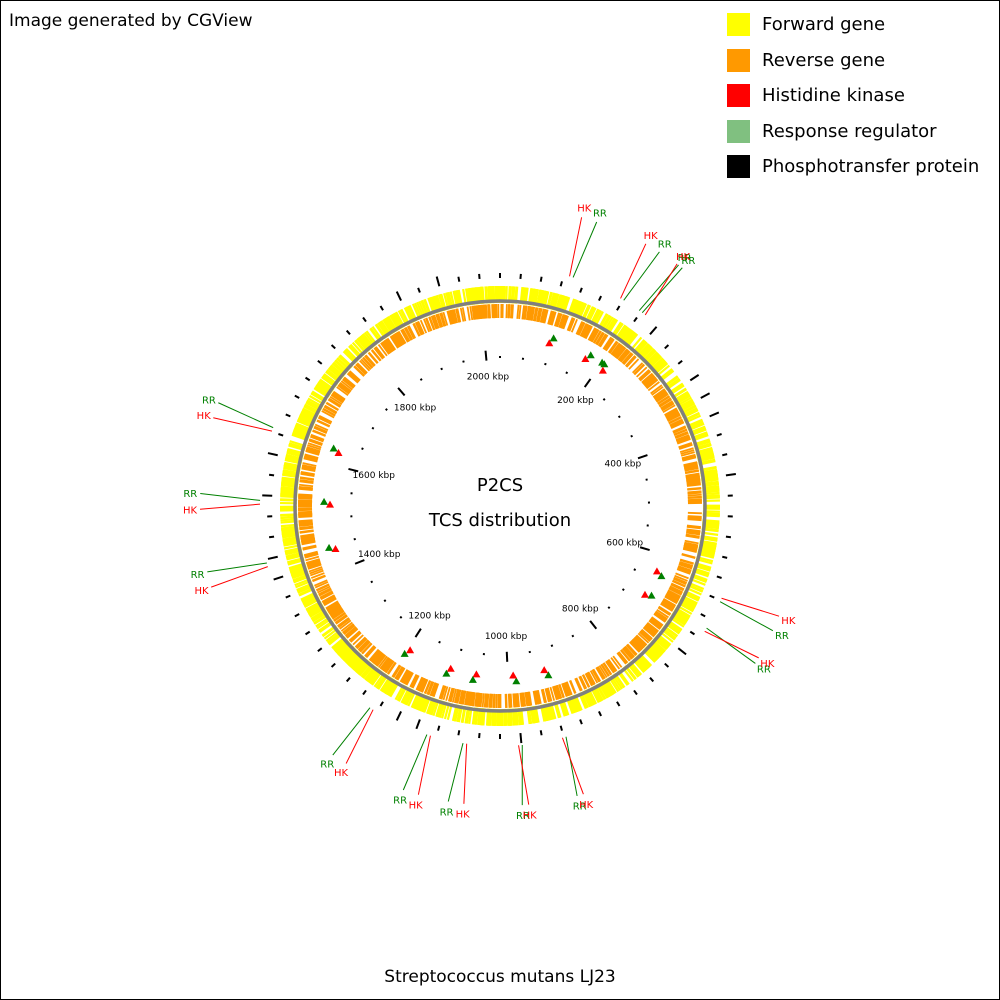 The width and height of the screenshot is (1000, 1000). Describe the element at coordinates (580, 609) in the screenshot. I see `ruler-label: 800 kbp` at that location.